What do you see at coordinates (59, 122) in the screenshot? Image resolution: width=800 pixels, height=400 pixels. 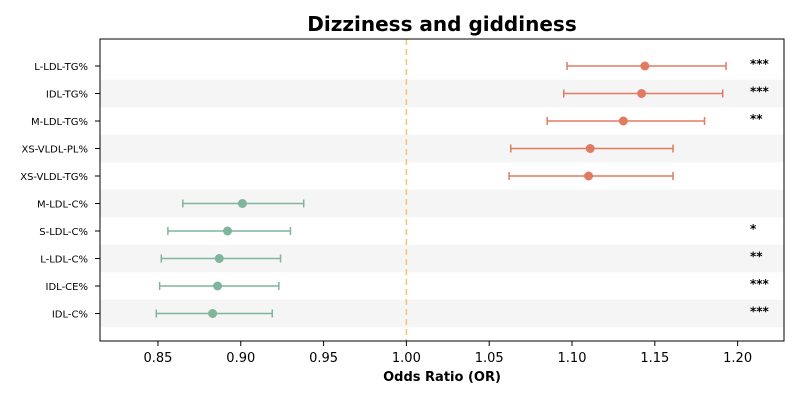 I see `category-label: M-LDL-TG%` at bounding box center [59, 122].